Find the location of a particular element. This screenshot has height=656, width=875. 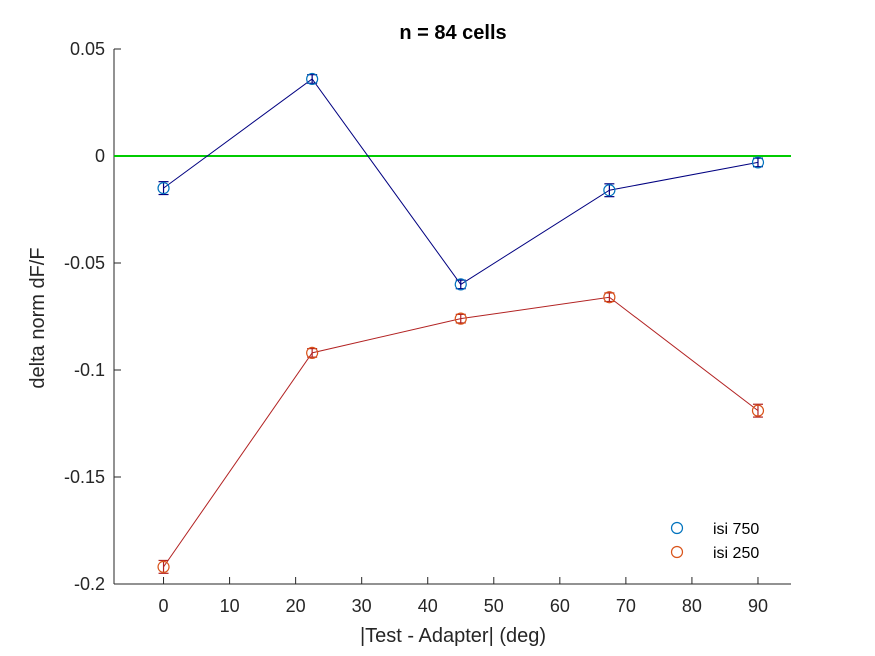

x-tick-label: 60 is located at coordinates (560, 606).